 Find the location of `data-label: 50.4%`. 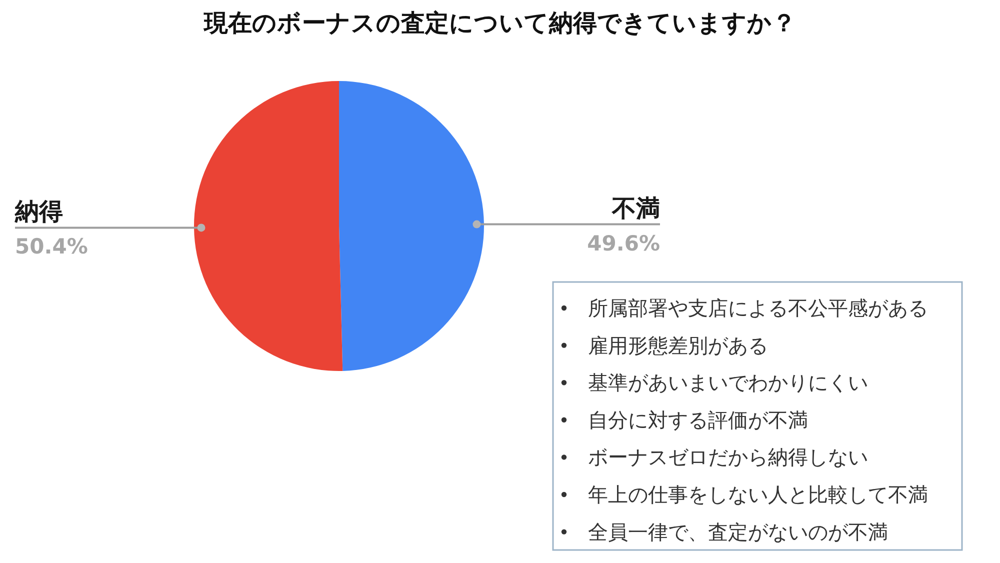

data-label: 50.4% is located at coordinates (51, 246).